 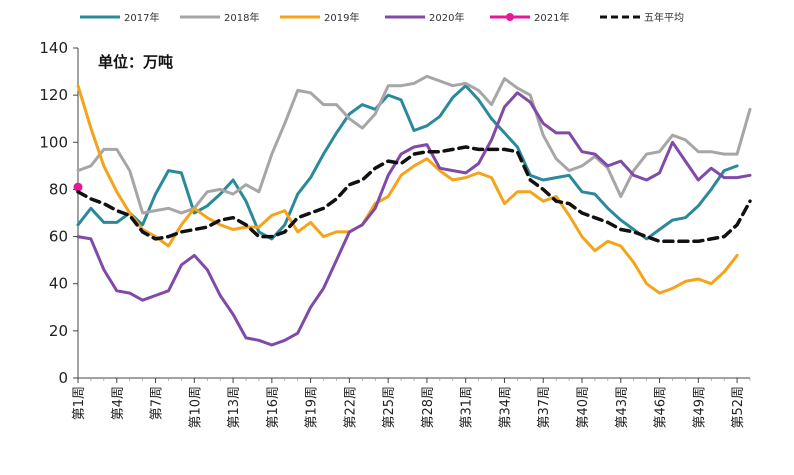 I want to click on legend-item: 五年平均, so click(x=642, y=17).